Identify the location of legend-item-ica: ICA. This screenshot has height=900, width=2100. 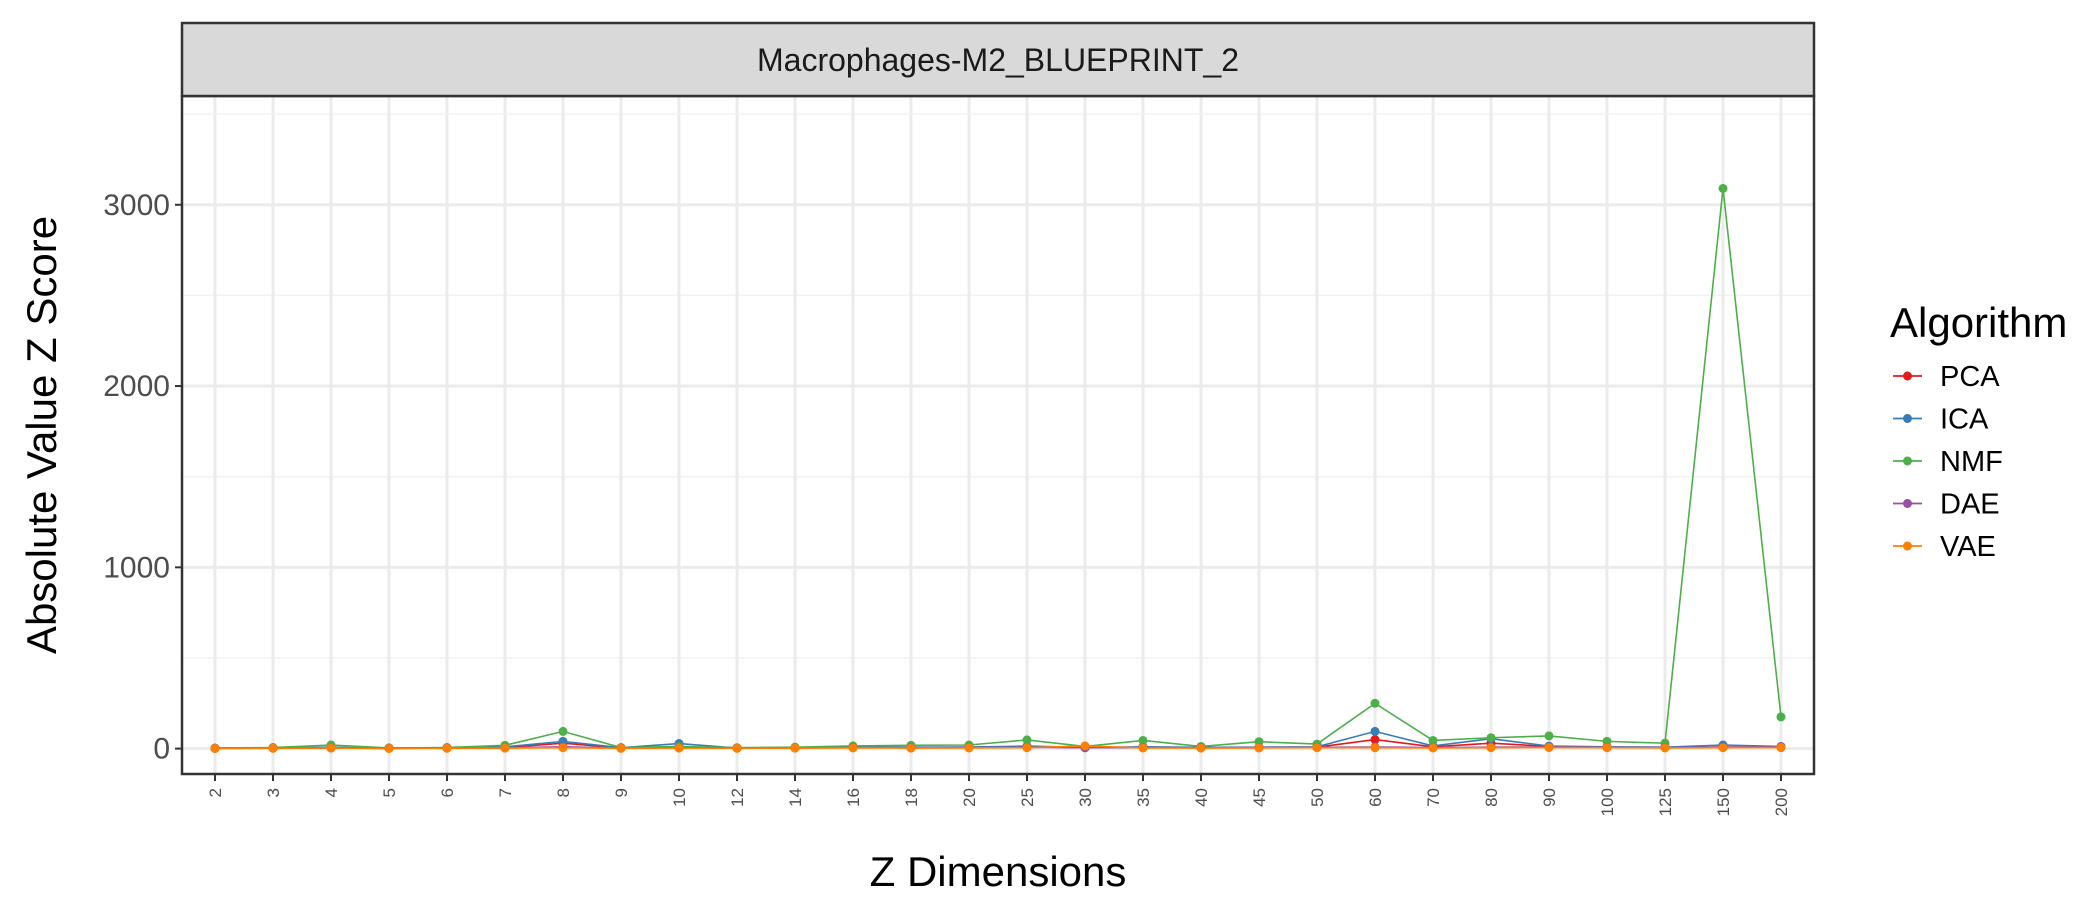
(1941, 420).